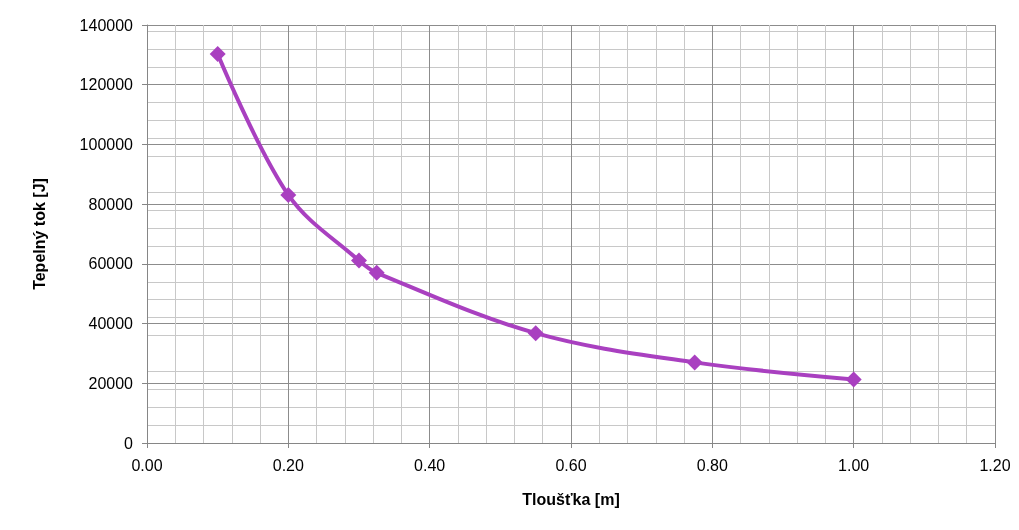 This screenshot has width=1019, height=530. What do you see at coordinates (995, 465) in the screenshot?
I see `x-tick-label: 1.20` at bounding box center [995, 465].